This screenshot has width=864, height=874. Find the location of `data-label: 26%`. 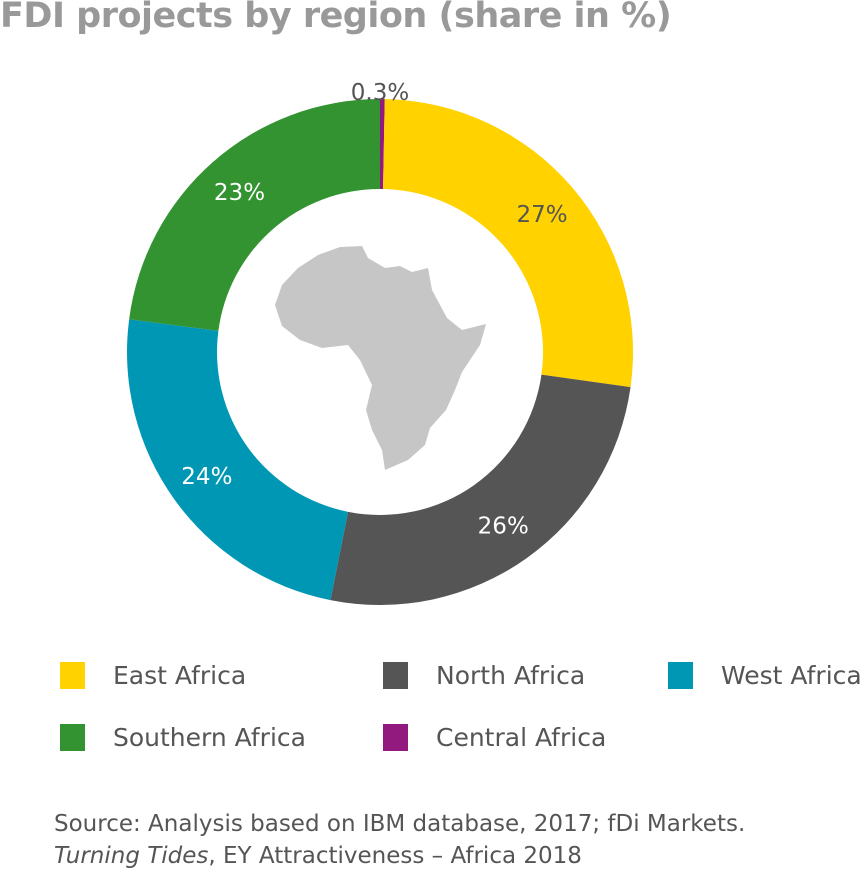

data-label: 26% is located at coordinates (503, 527).